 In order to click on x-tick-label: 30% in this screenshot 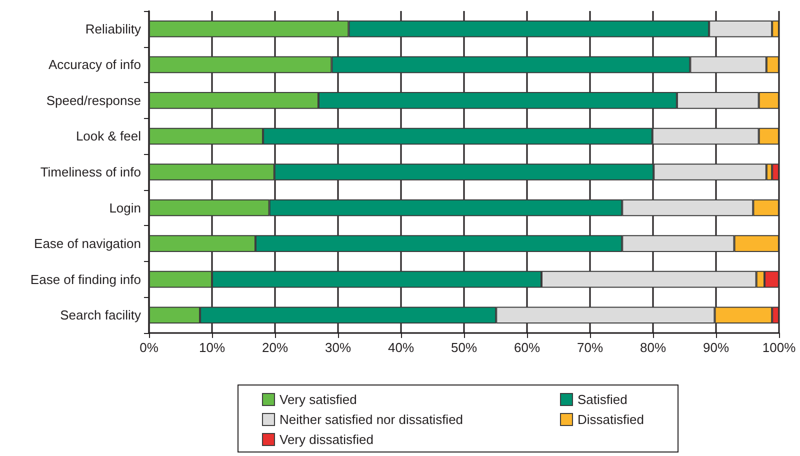, I will do `click(338, 347)`.